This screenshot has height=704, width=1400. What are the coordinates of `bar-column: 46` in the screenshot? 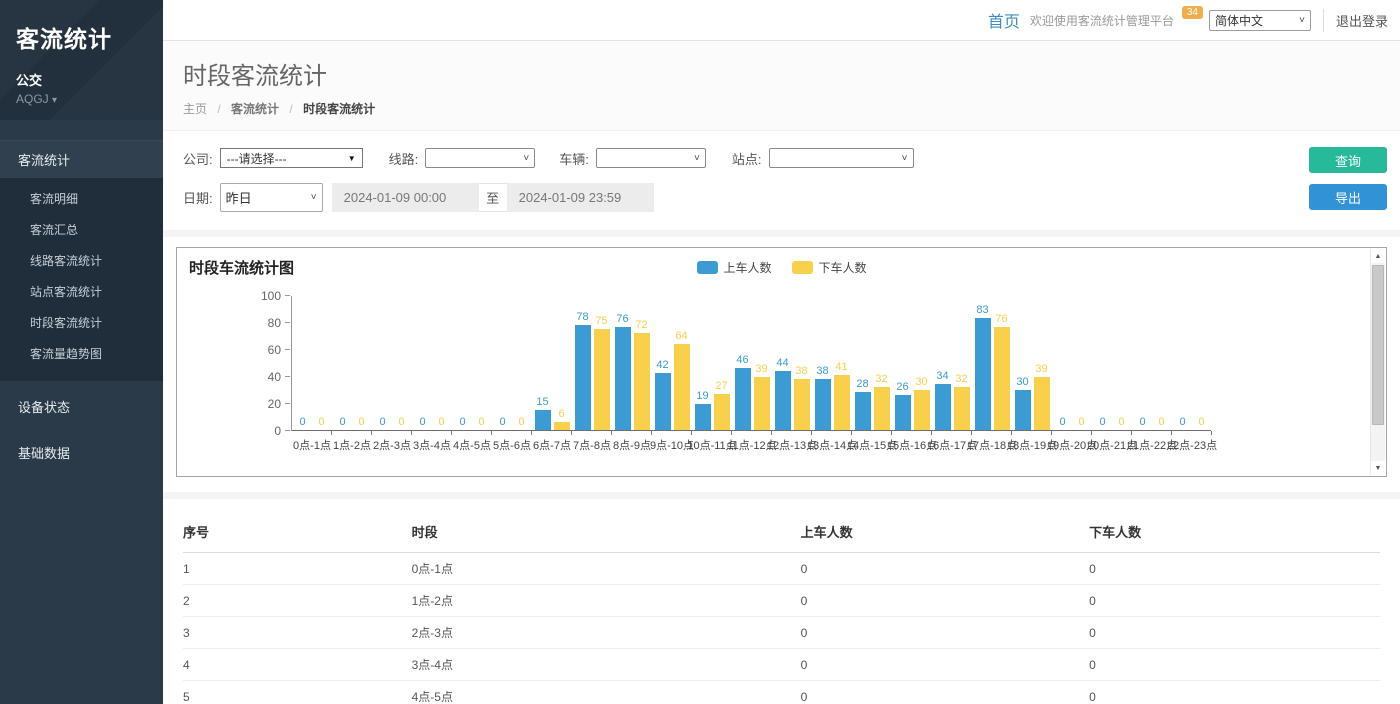 It's located at (742, 363).